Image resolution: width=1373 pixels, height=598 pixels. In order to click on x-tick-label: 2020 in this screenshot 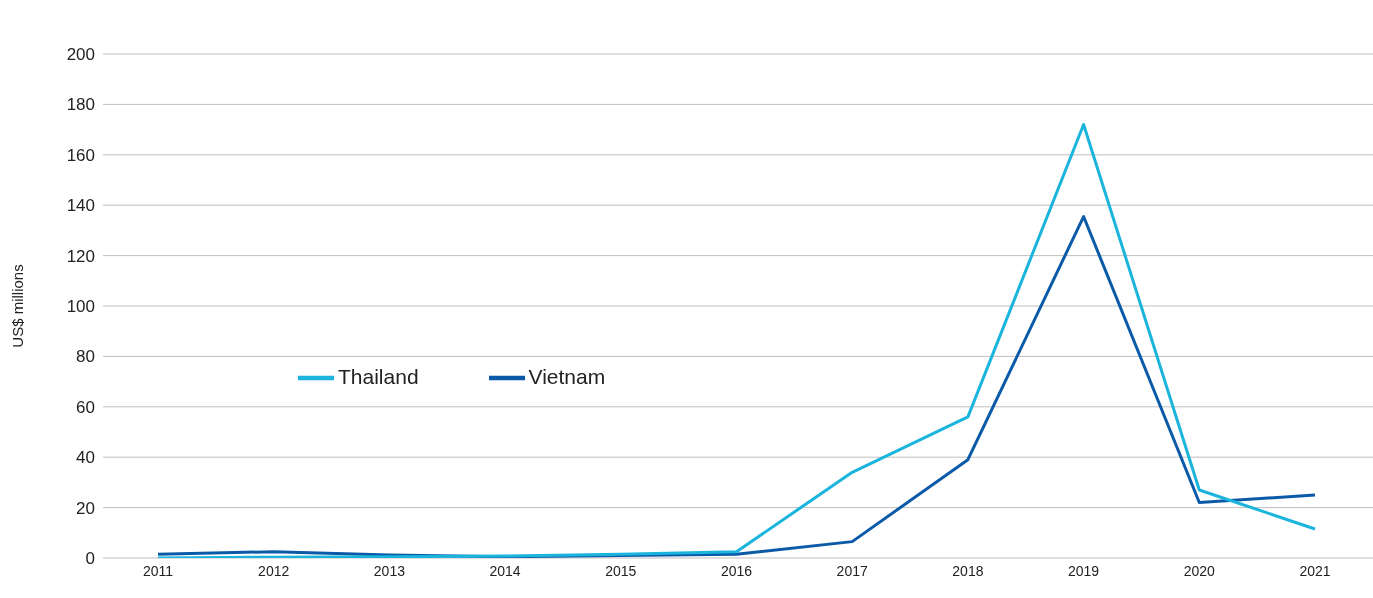, I will do `click(1199, 570)`.